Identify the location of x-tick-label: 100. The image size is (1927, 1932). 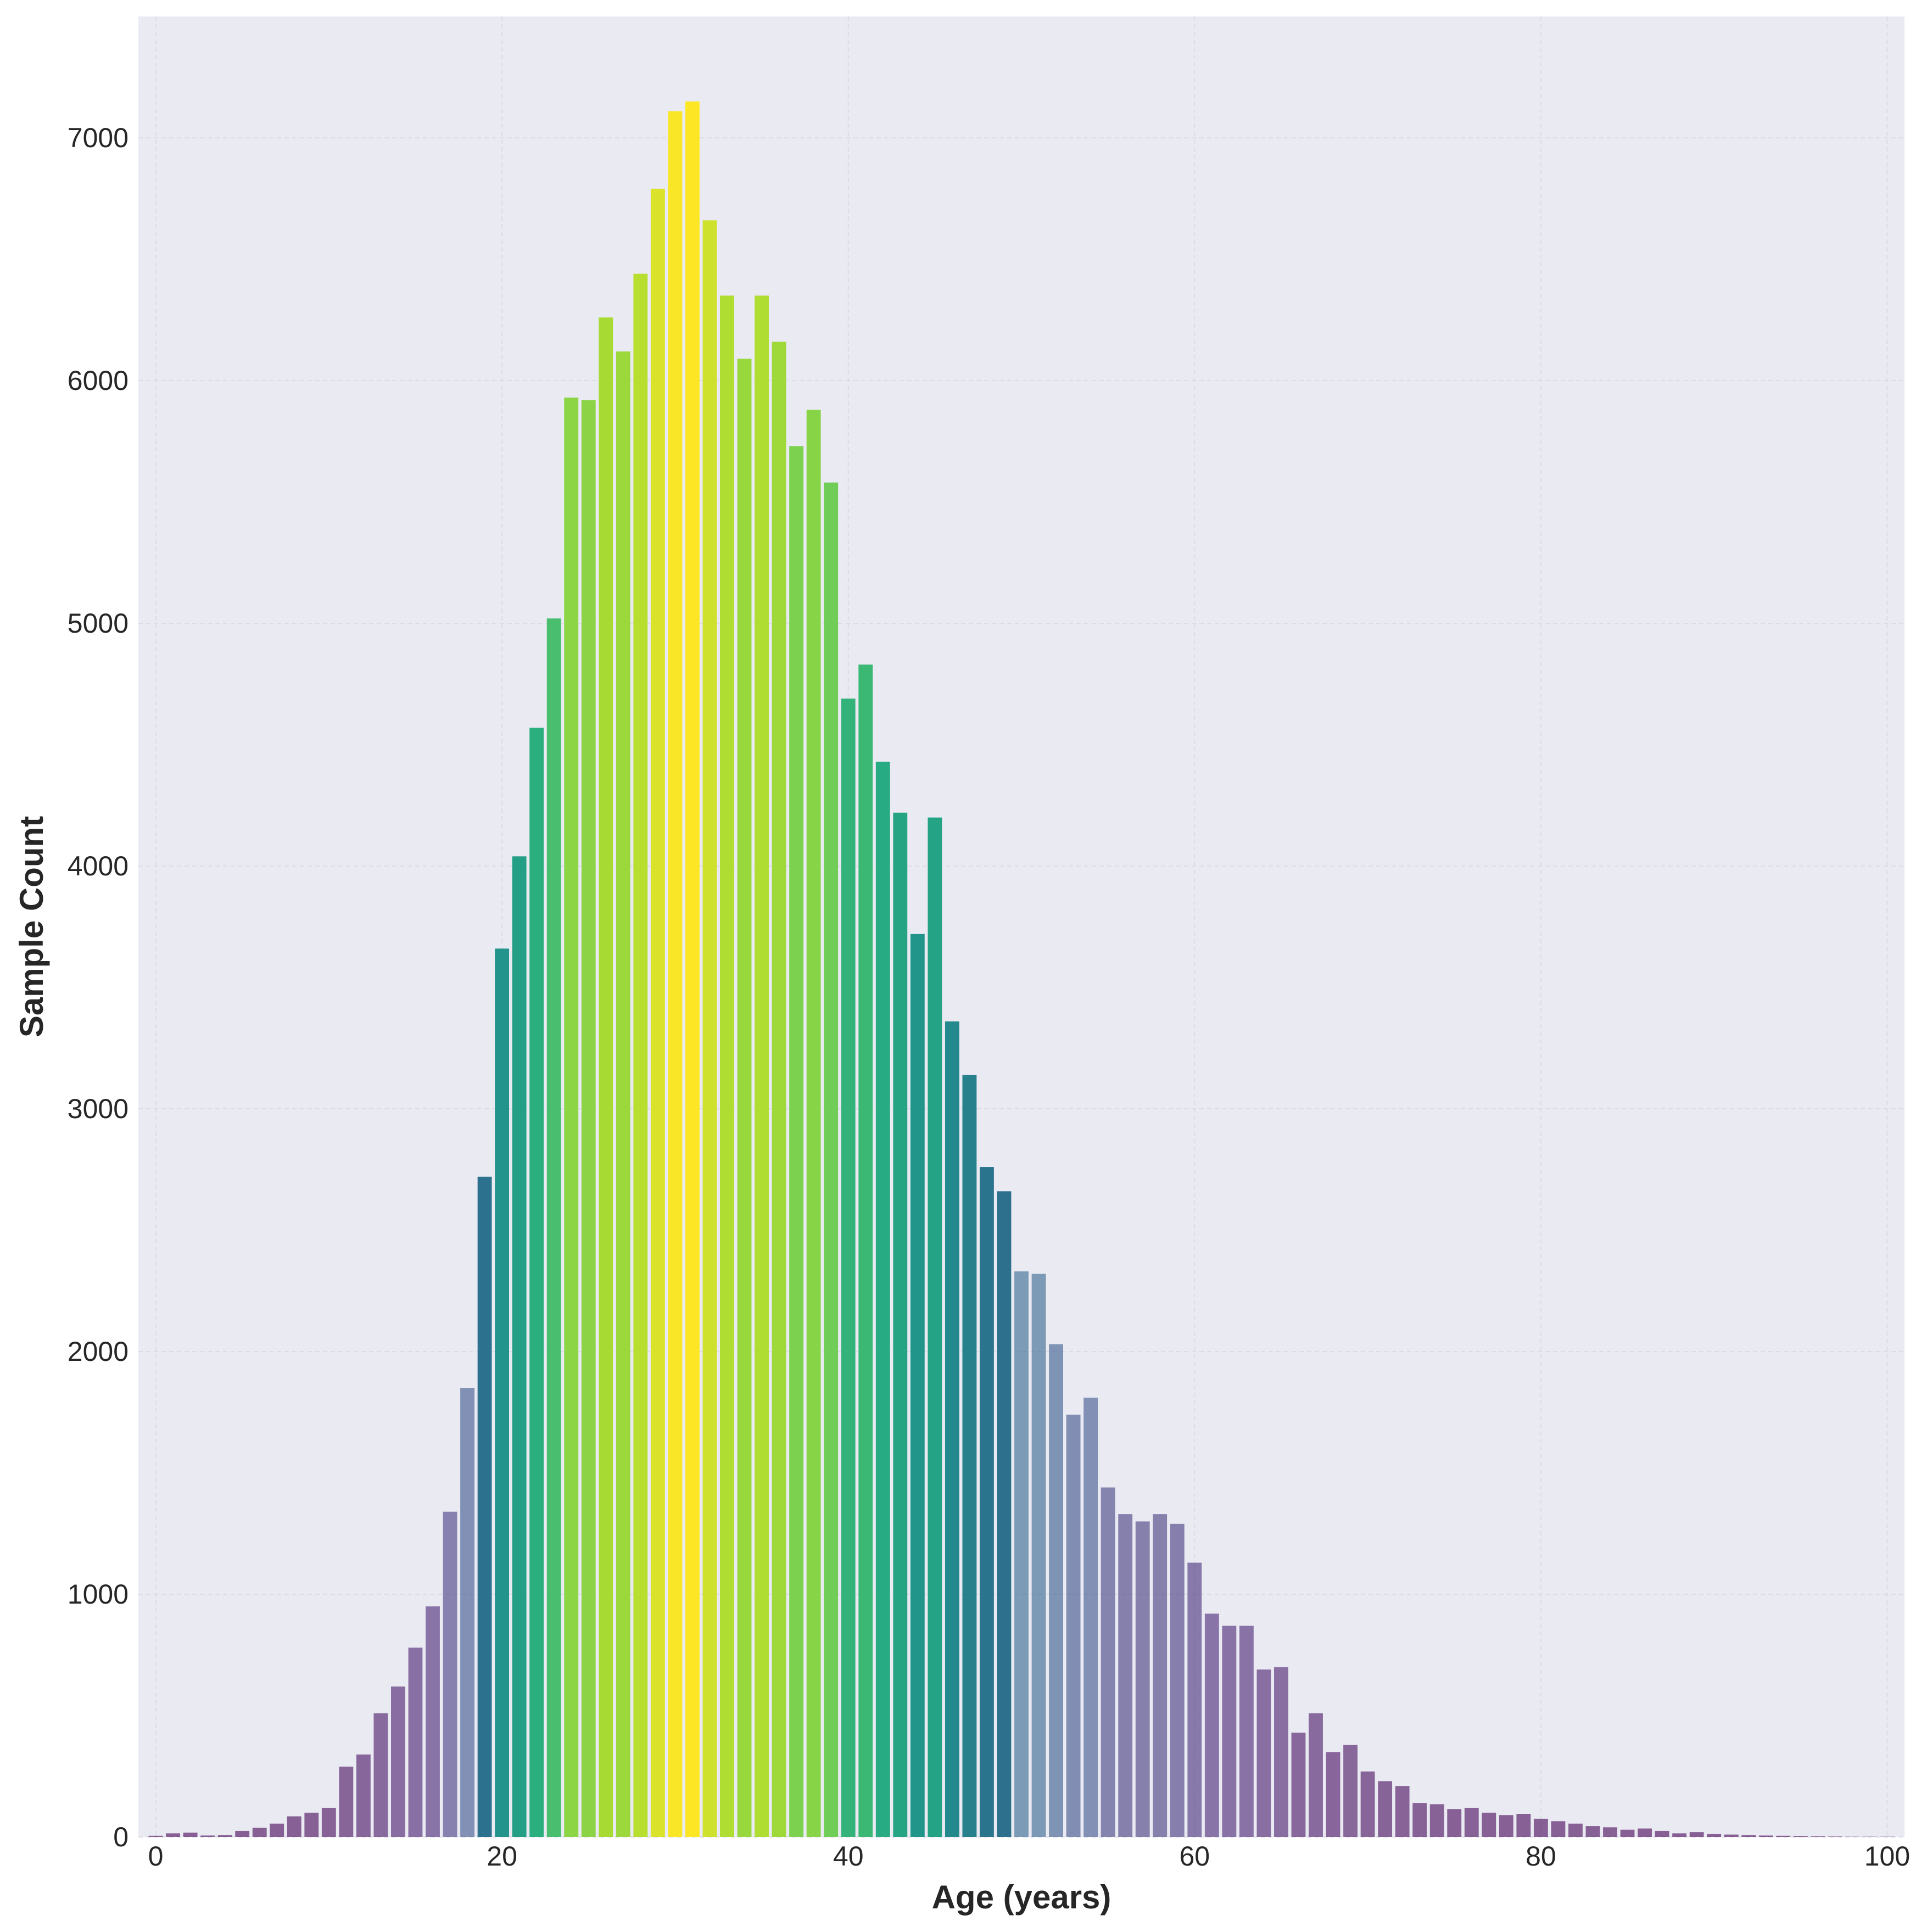
(1887, 1856).